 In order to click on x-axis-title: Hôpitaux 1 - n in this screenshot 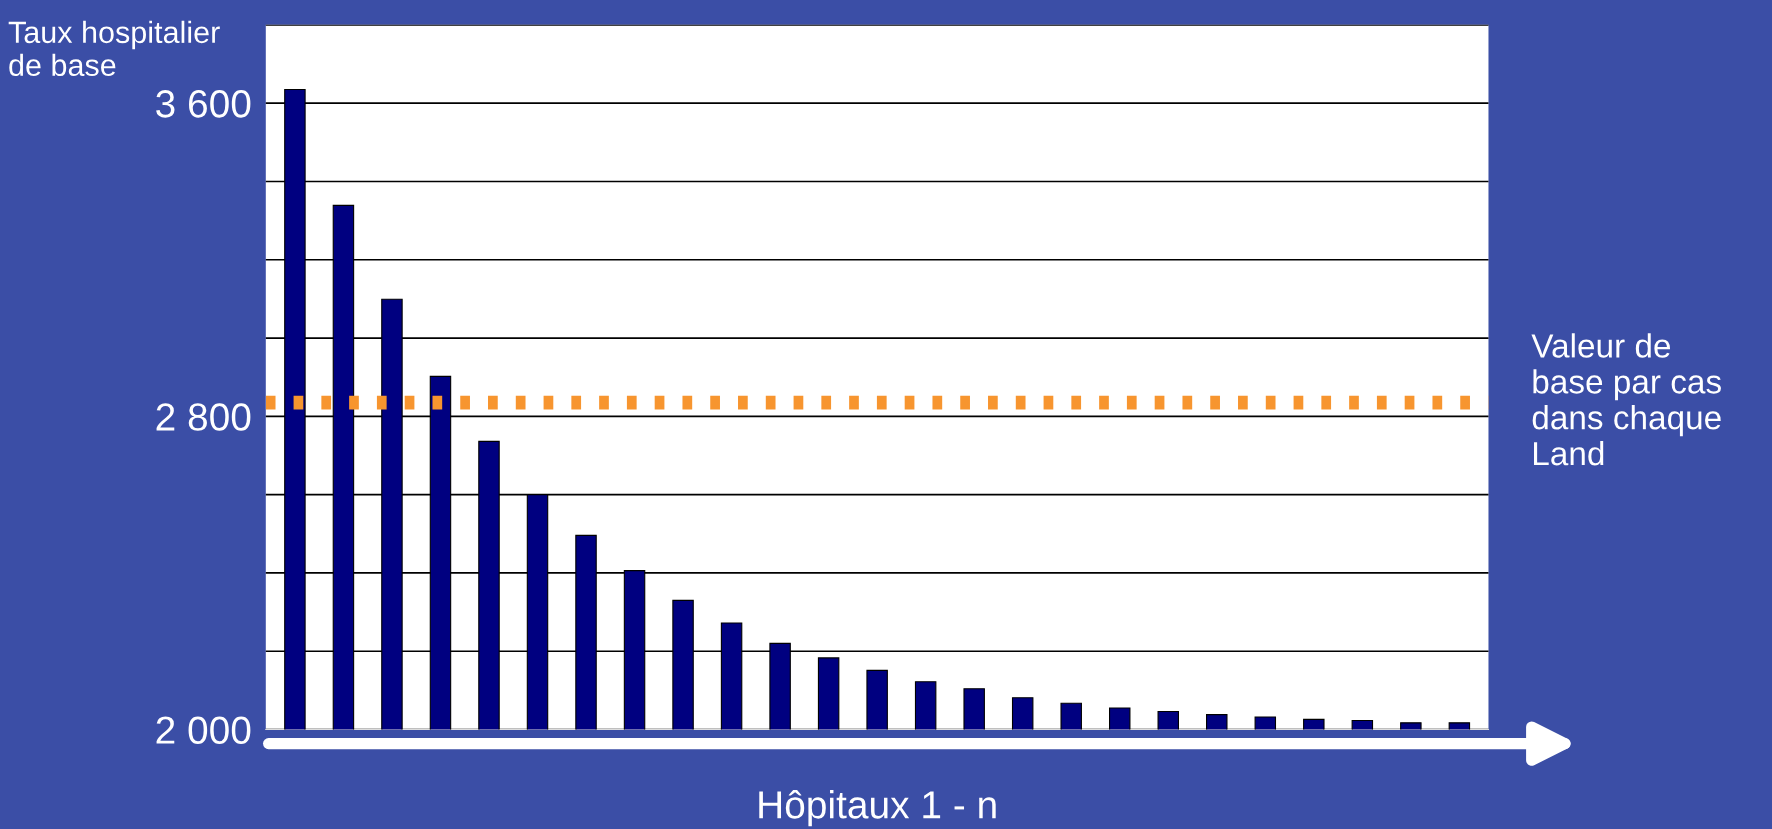, I will do `click(877, 808)`.